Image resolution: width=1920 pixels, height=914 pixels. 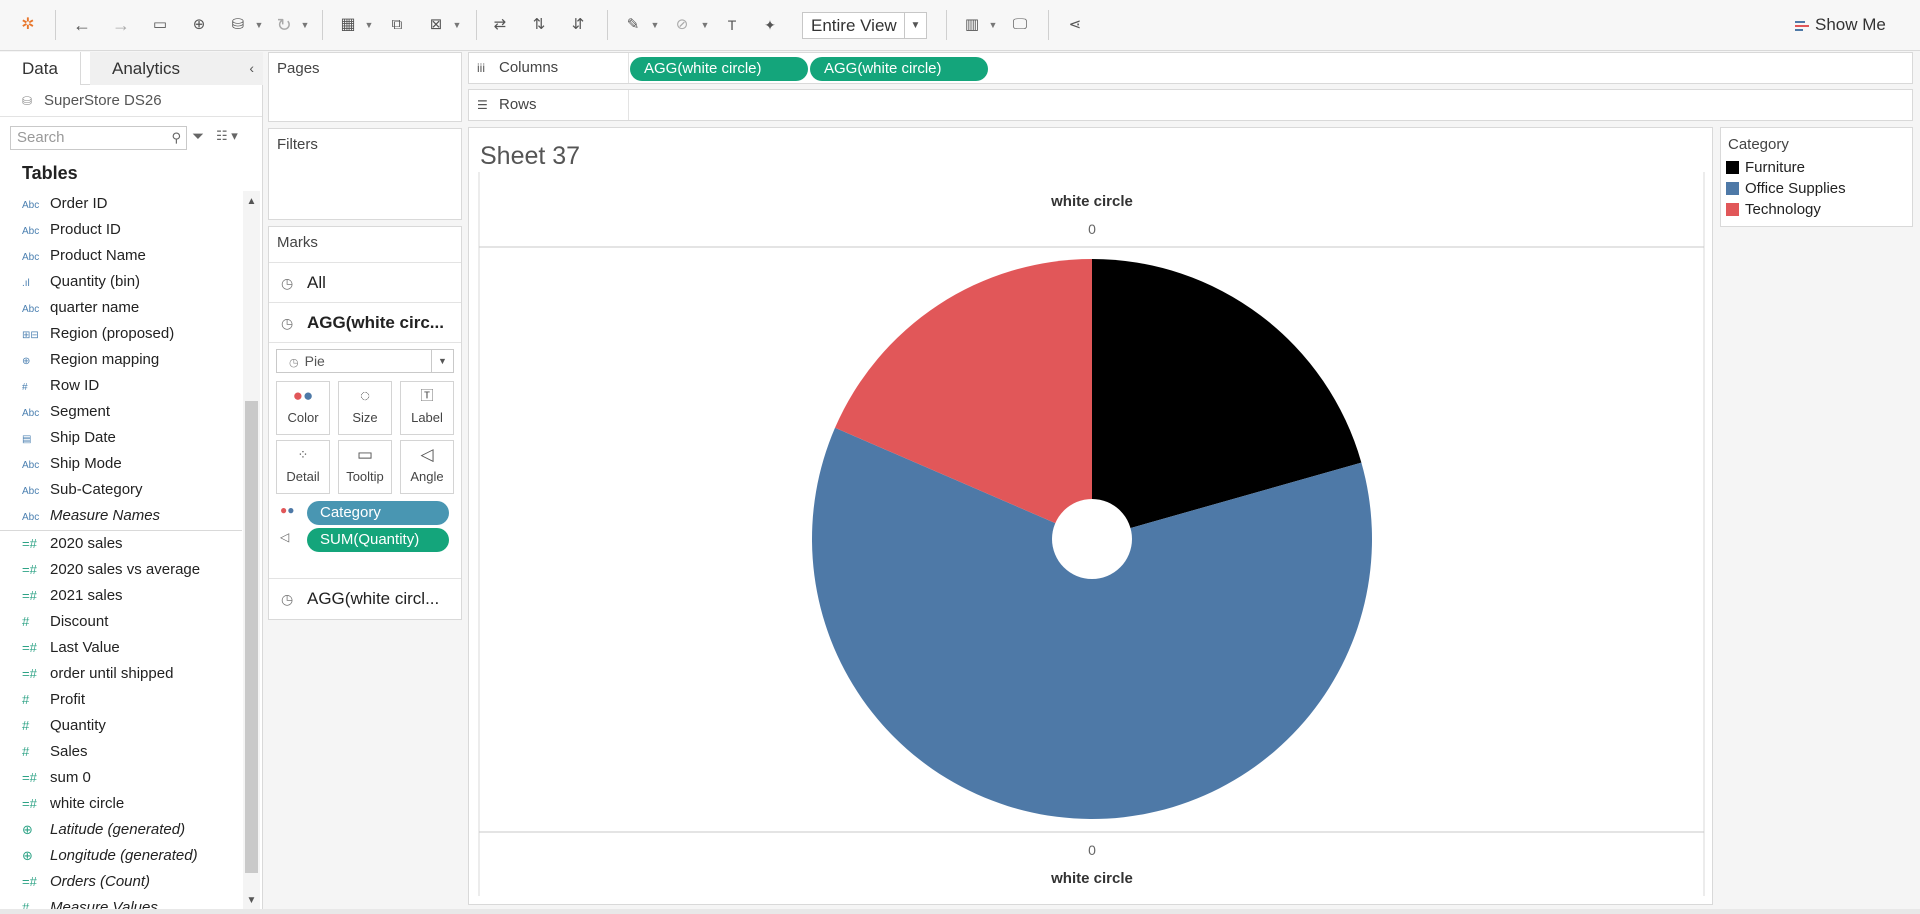 What do you see at coordinates (378, 540) in the screenshot?
I see `sum-quantity-pill: SUM(Quantity)` at bounding box center [378, 540].